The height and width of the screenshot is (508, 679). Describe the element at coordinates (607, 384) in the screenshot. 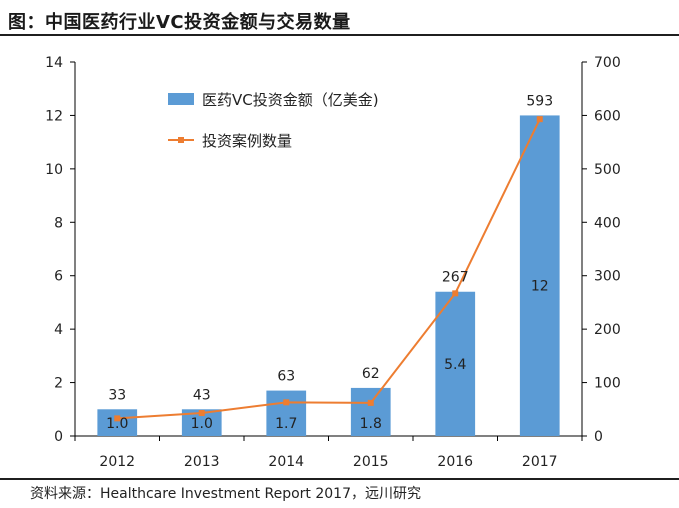

I see `y-right-tick-label: 100` at that location.